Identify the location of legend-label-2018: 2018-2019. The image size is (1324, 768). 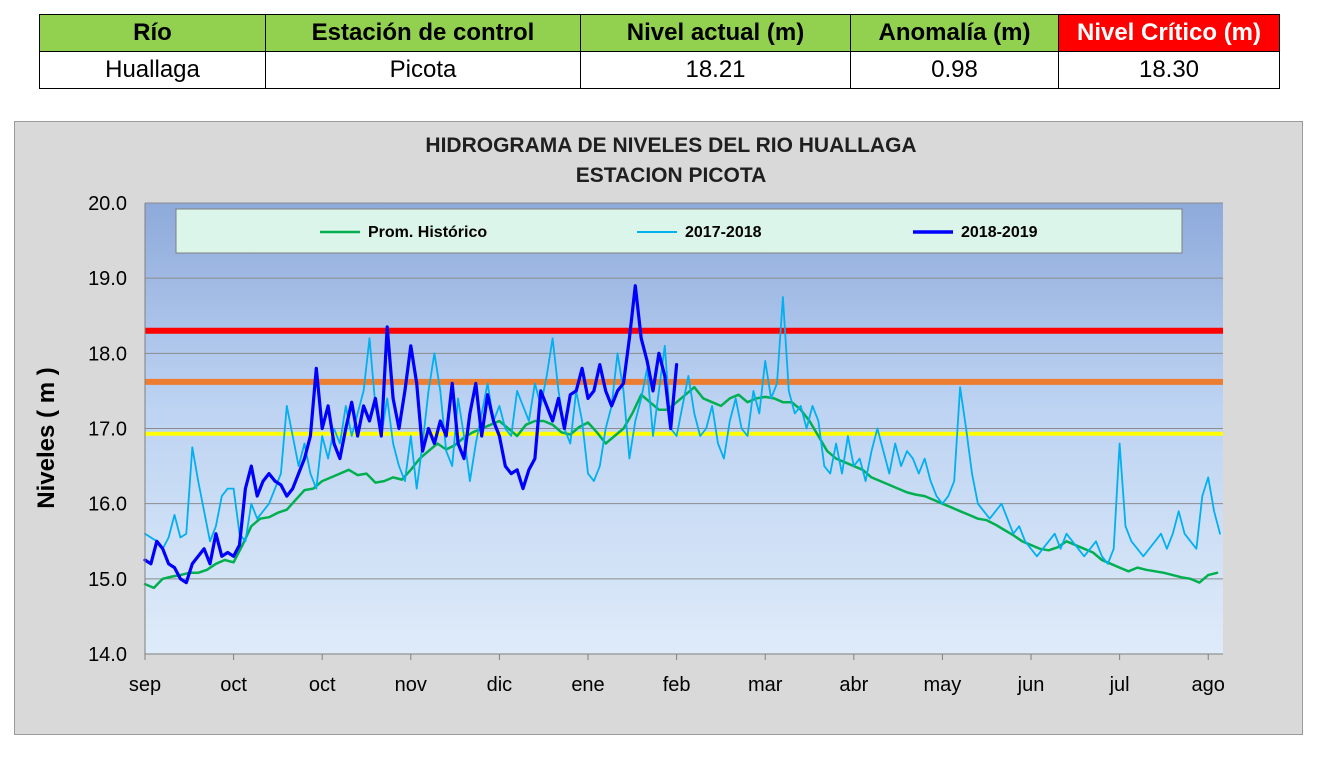
(999, 232).